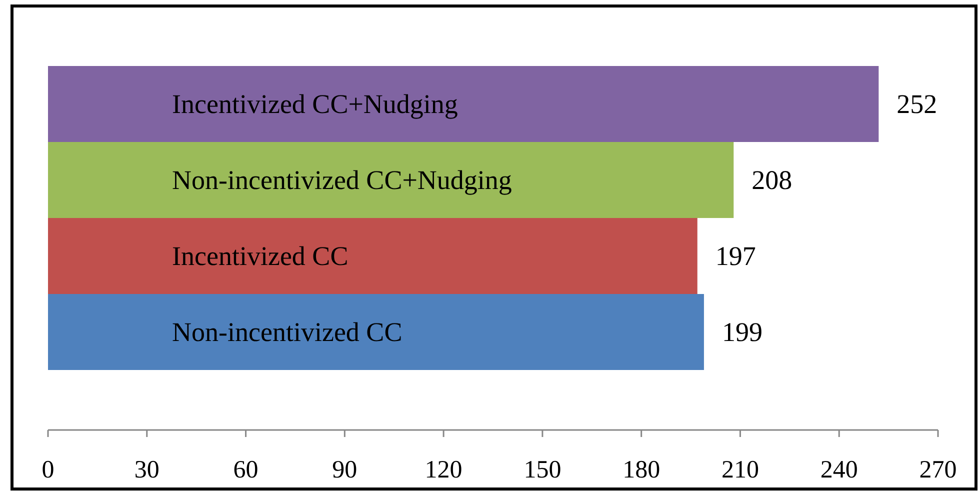 The image size is (979, 491). Describe the element at coordinates (839, 470) in the screenshot. I see `x-tick-label: 240` at that location.